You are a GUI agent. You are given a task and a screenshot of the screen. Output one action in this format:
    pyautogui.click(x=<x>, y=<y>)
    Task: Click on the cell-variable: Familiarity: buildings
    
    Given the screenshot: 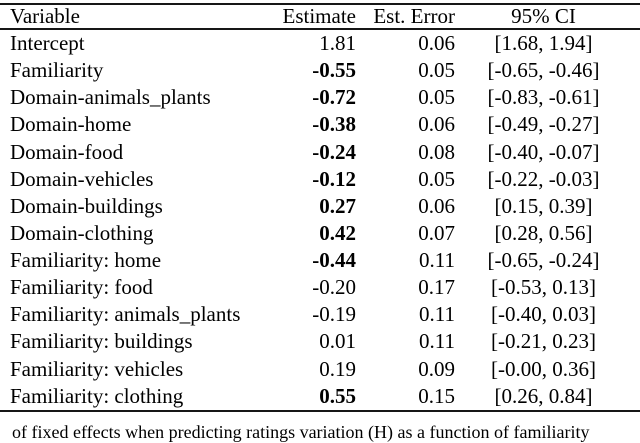 What is the action you would take?
    pyautogui.click(x=101, y=341)
    